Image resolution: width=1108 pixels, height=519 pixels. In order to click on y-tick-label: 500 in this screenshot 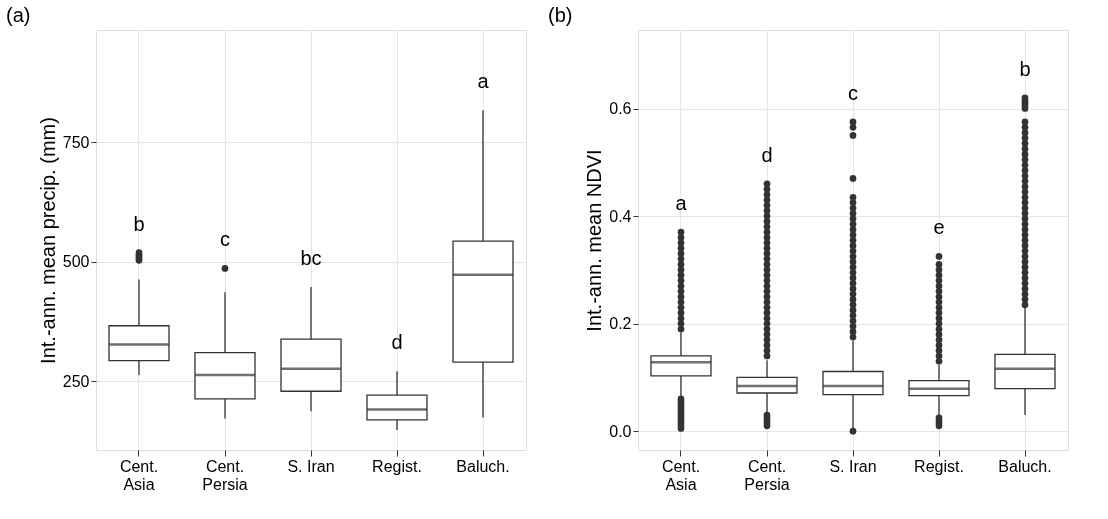, I will do `click(76, 262)`.